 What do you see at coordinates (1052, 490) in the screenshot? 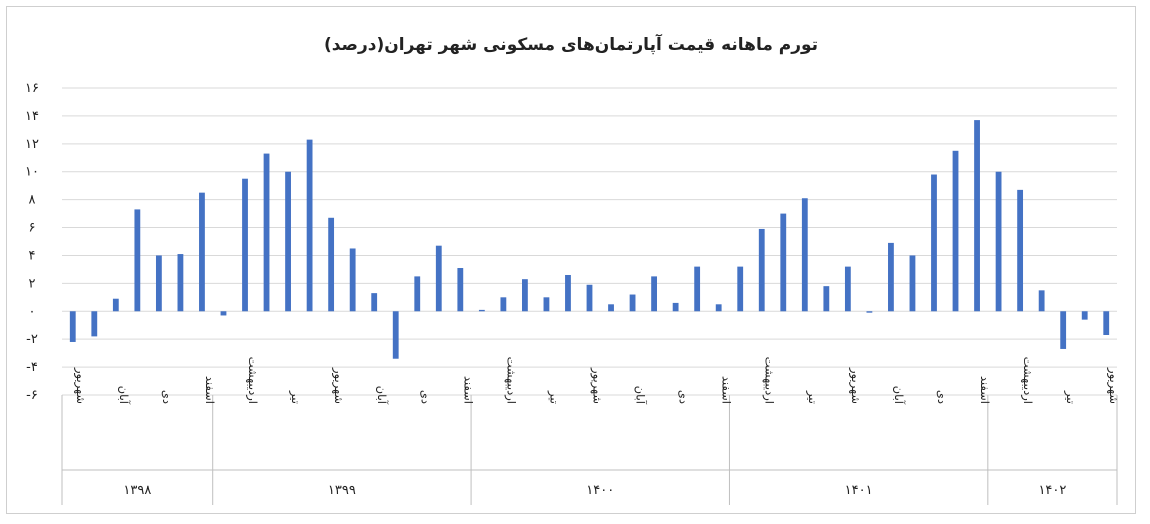
I see `year-label: ۱۴۰۲` at bounding box center [1052, 490].